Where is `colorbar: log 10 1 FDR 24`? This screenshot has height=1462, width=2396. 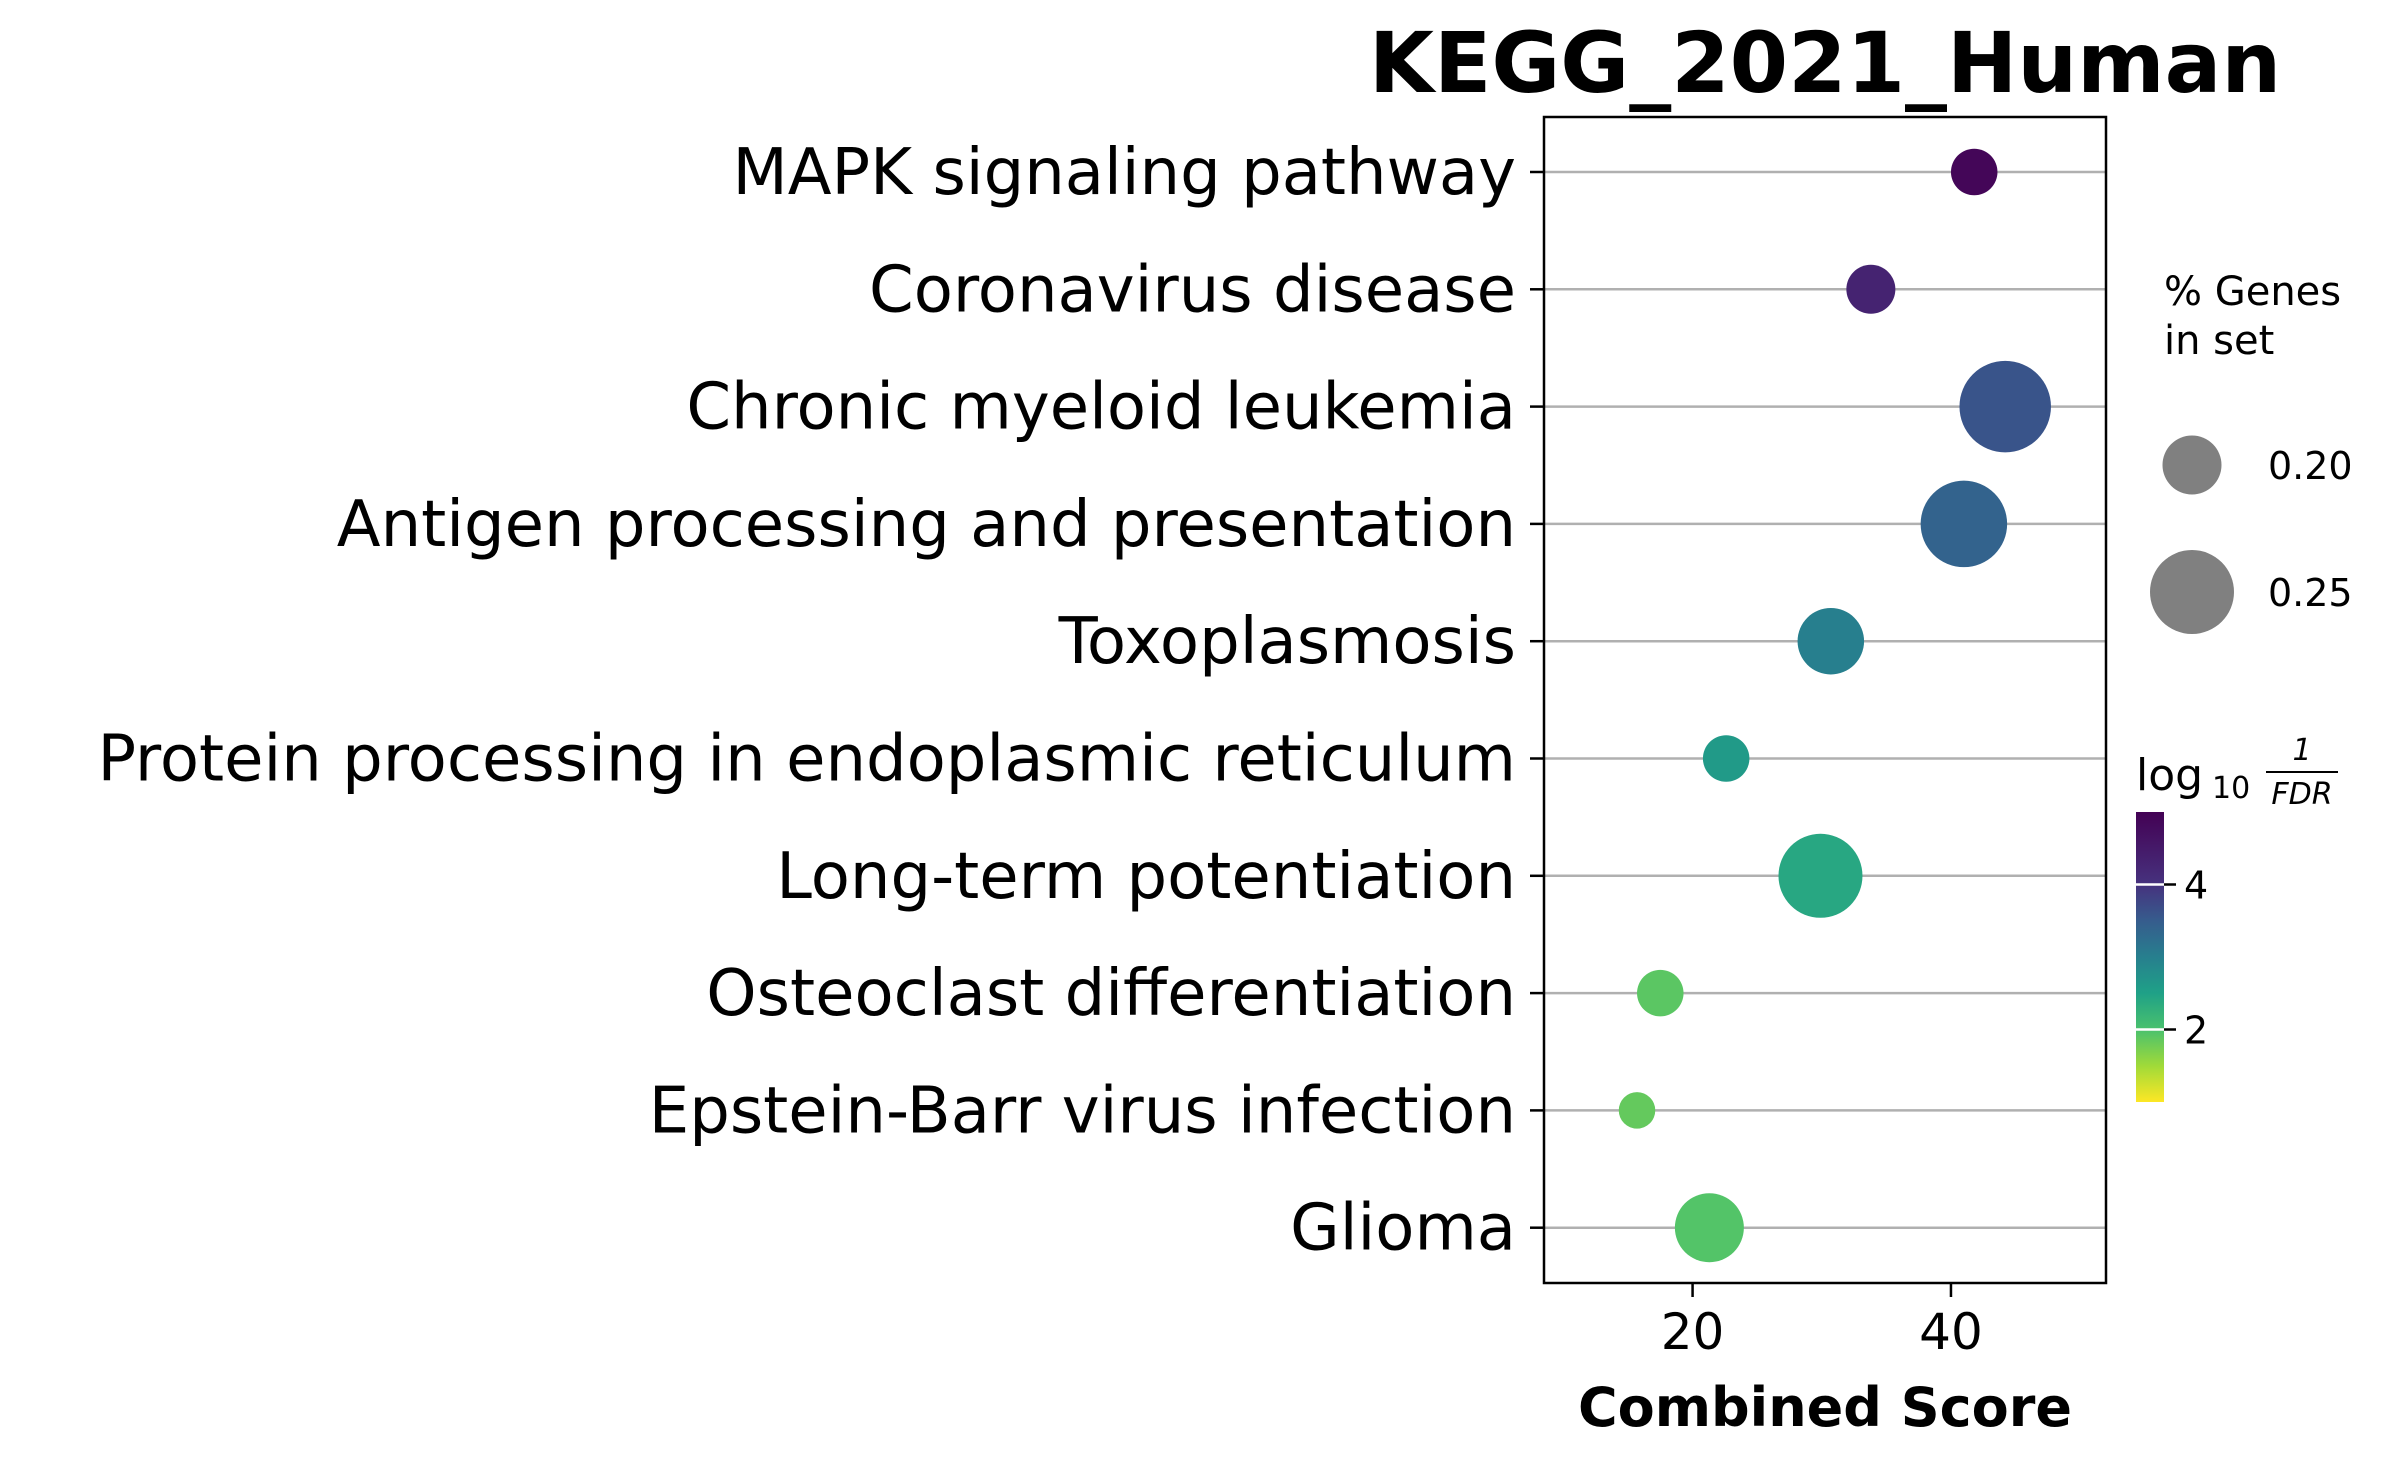
colorbar: log 10 1 FDR 24 is located at coordinates (2237, 917).